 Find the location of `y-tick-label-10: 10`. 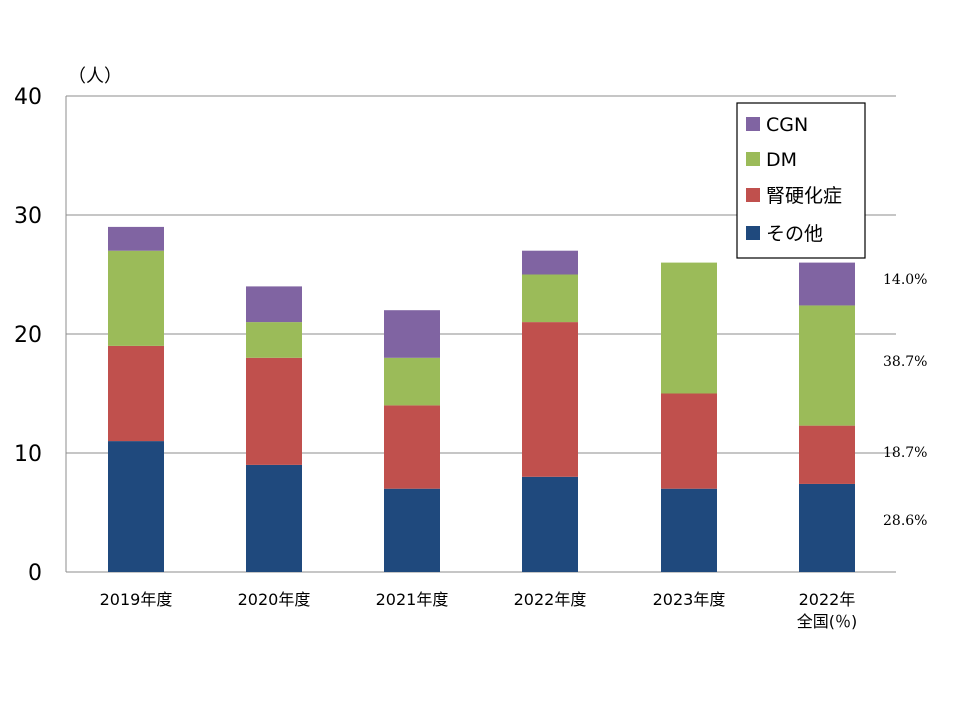

y-tick-label-10: 10 is located at coordinates (28, 454).